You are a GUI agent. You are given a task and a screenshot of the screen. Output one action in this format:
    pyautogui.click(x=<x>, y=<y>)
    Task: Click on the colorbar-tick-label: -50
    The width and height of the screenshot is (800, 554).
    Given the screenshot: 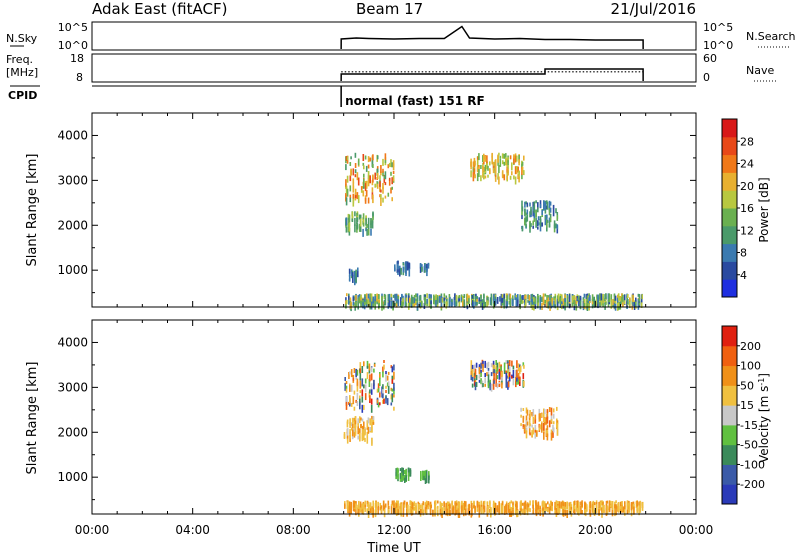 What is the action you would take?
    pyautogui.click(x=749, y=445)
    